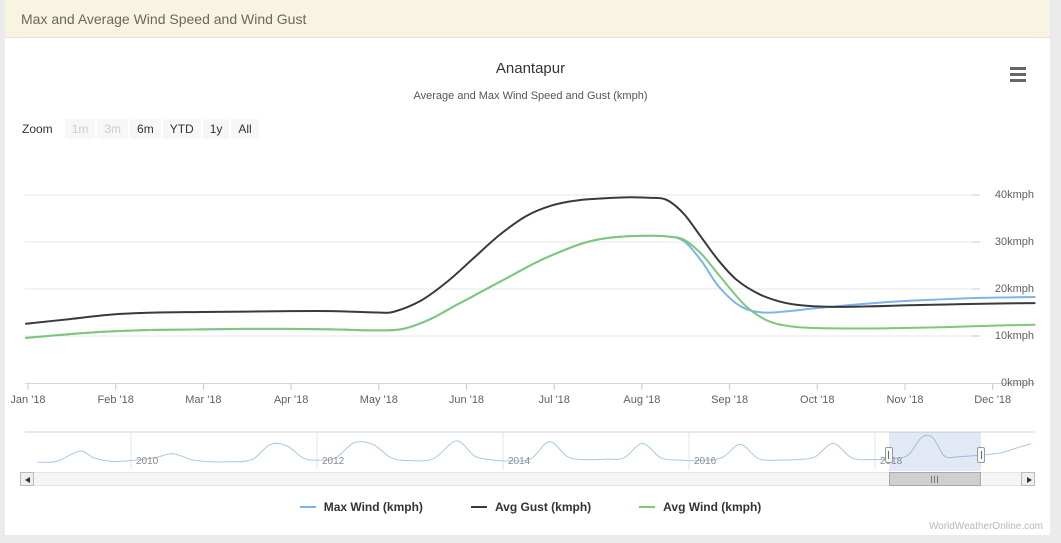 The width and height of the screenshot is (1061, 543). I want to click on x-axis-label: Dec '18, so click(993, 400).